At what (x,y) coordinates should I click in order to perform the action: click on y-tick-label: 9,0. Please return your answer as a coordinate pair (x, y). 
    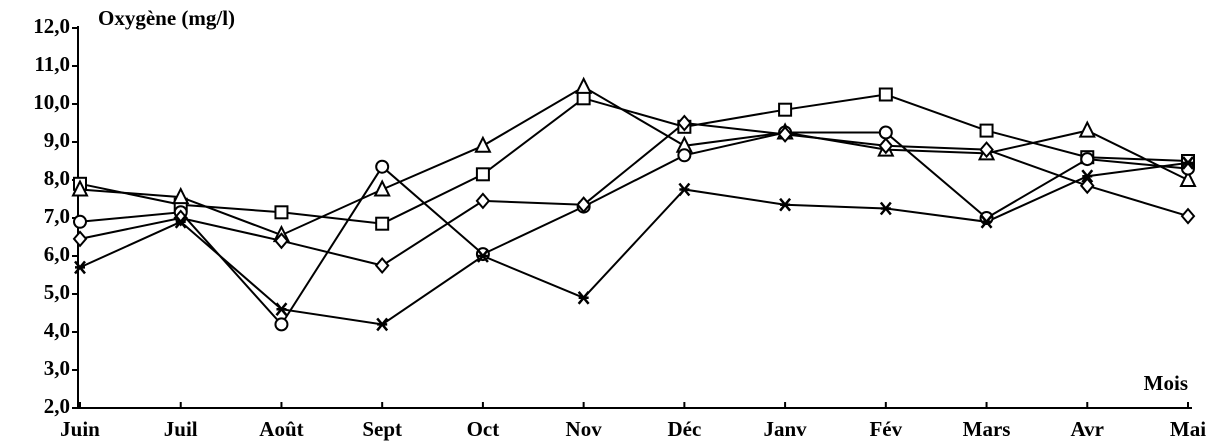
    Looking at the image, I should click on (57, 140).